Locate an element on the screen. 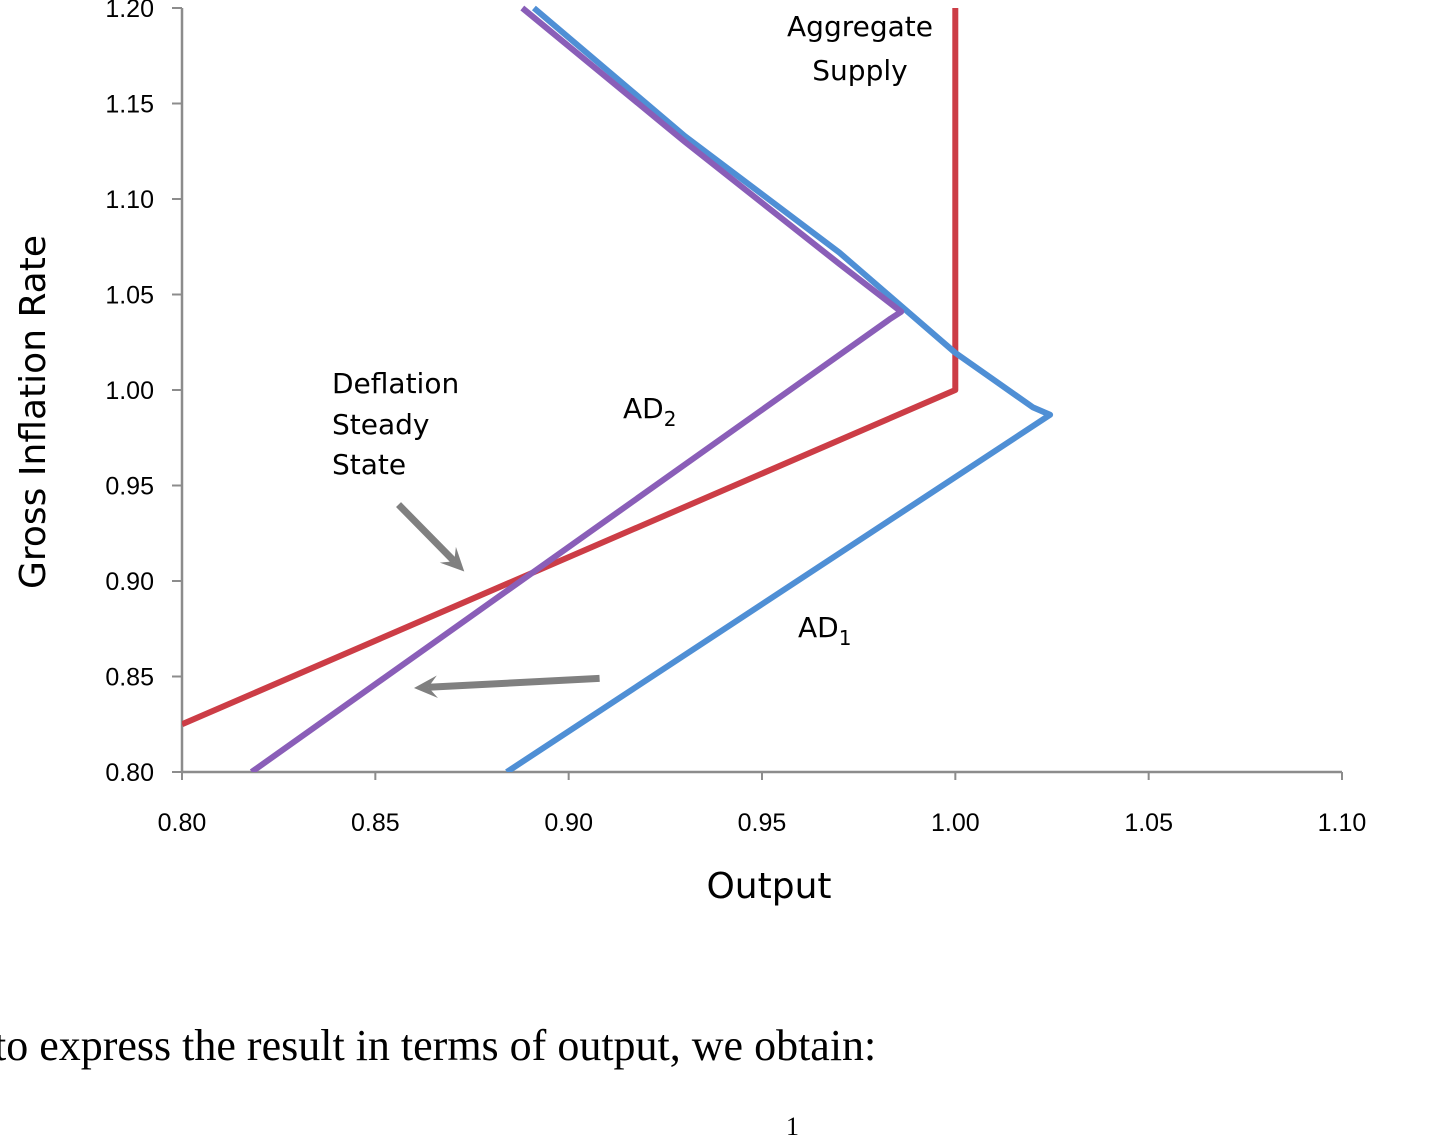 The width and height of the screenshot is (1435, 1142). y-tick-label: 0.80 is located at coordinates (129, 773).